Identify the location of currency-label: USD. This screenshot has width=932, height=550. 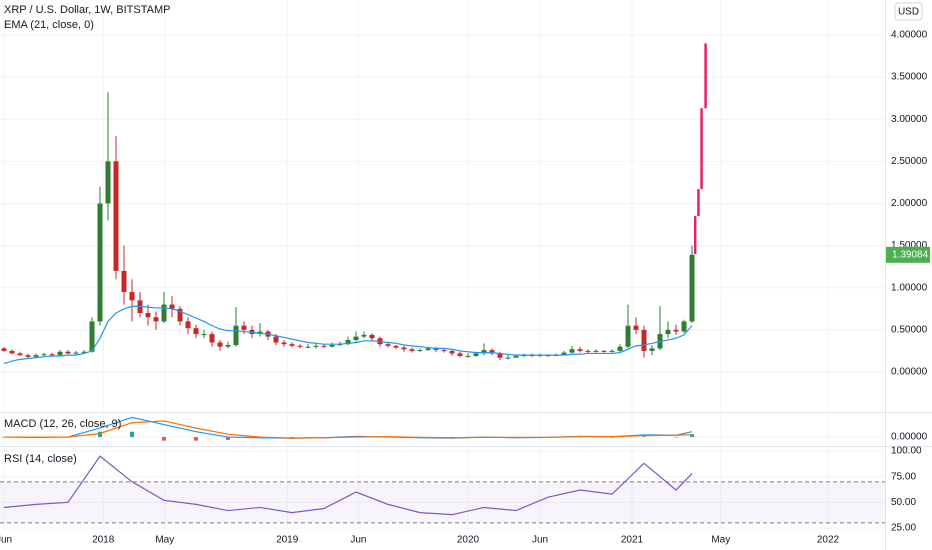
(908, 12).